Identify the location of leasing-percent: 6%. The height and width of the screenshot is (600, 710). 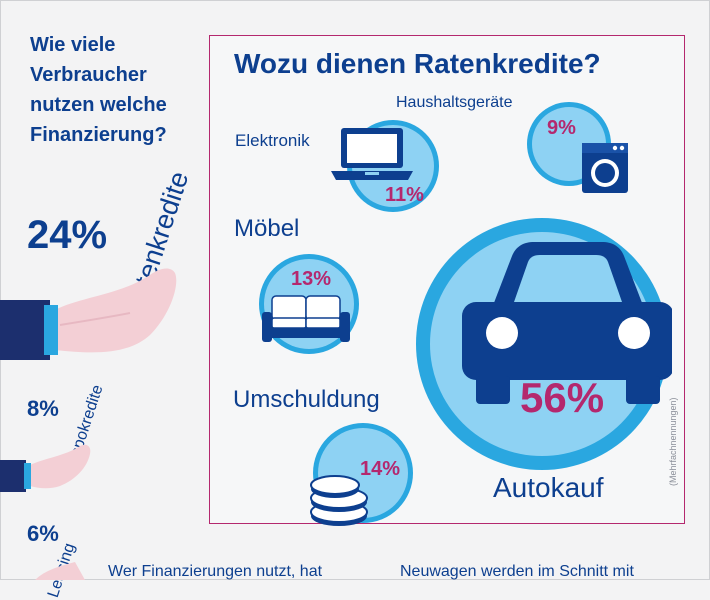
(43, 533).